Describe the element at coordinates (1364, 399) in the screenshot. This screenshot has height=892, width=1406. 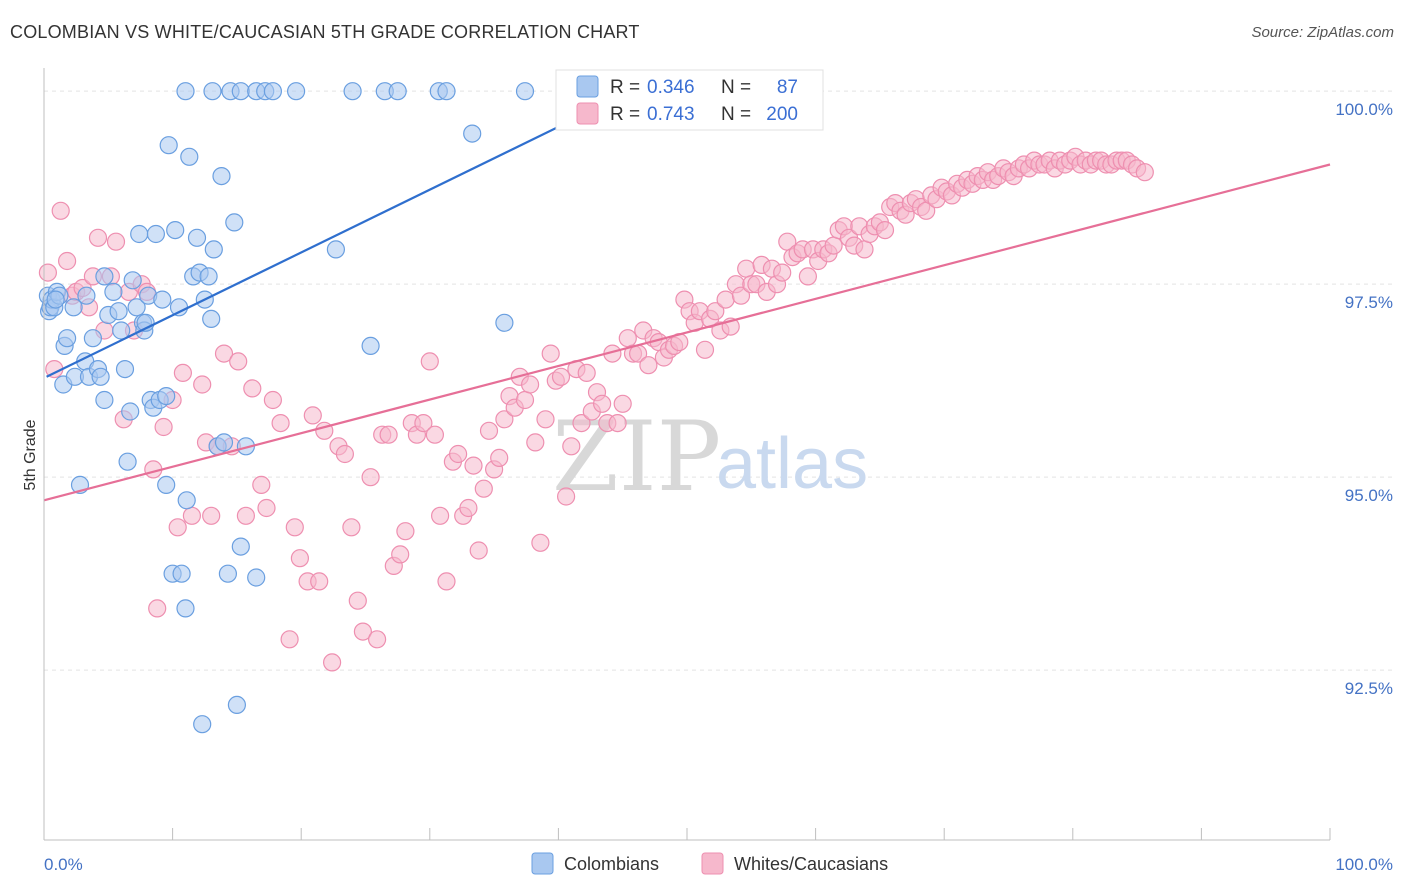
I see `y-axis-tick-labels: 92.5% 95.0% 97.5% 100.0%` at that location.